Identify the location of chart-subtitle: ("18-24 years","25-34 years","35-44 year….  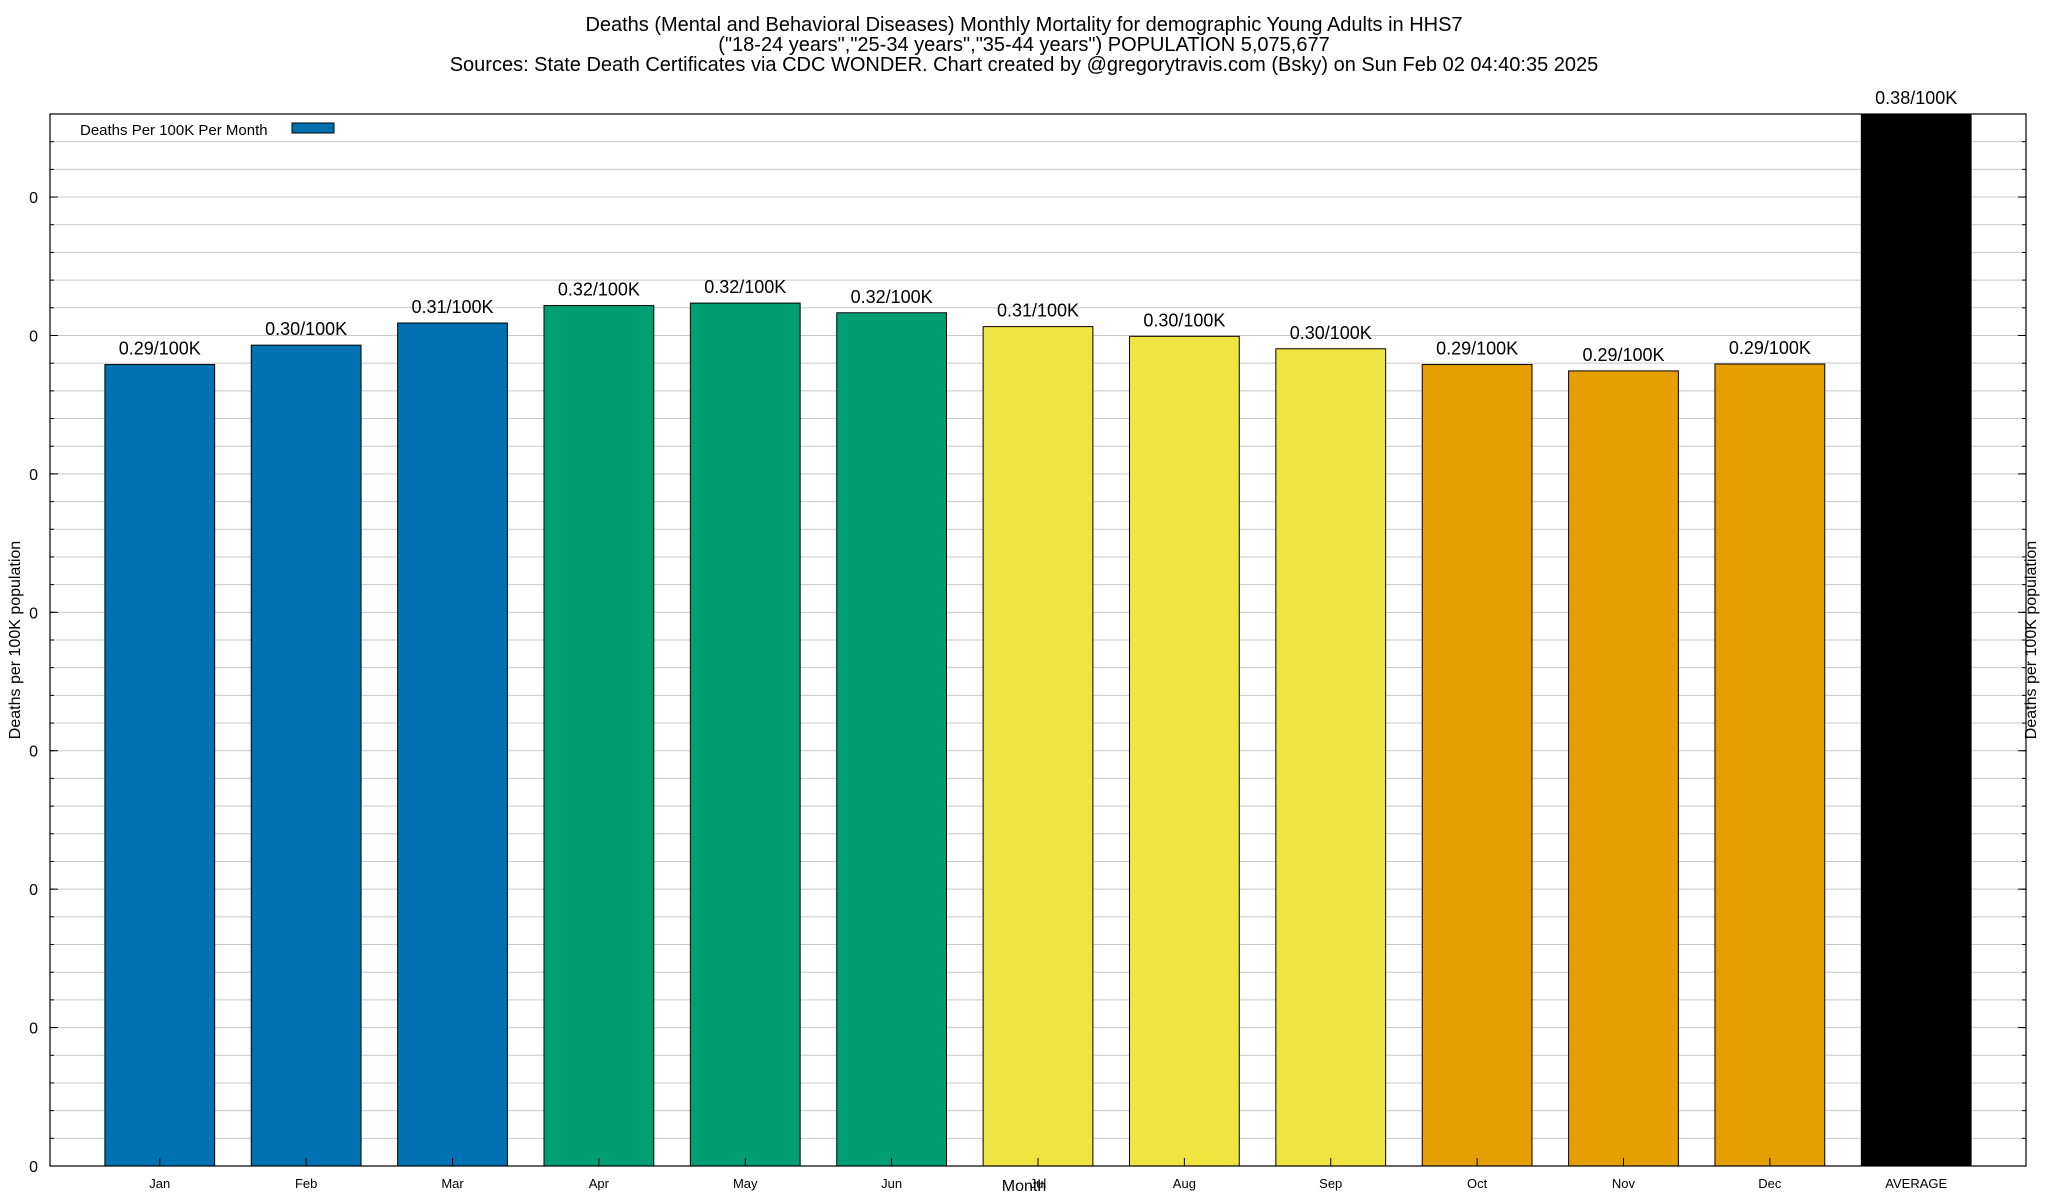
(1024, 45).